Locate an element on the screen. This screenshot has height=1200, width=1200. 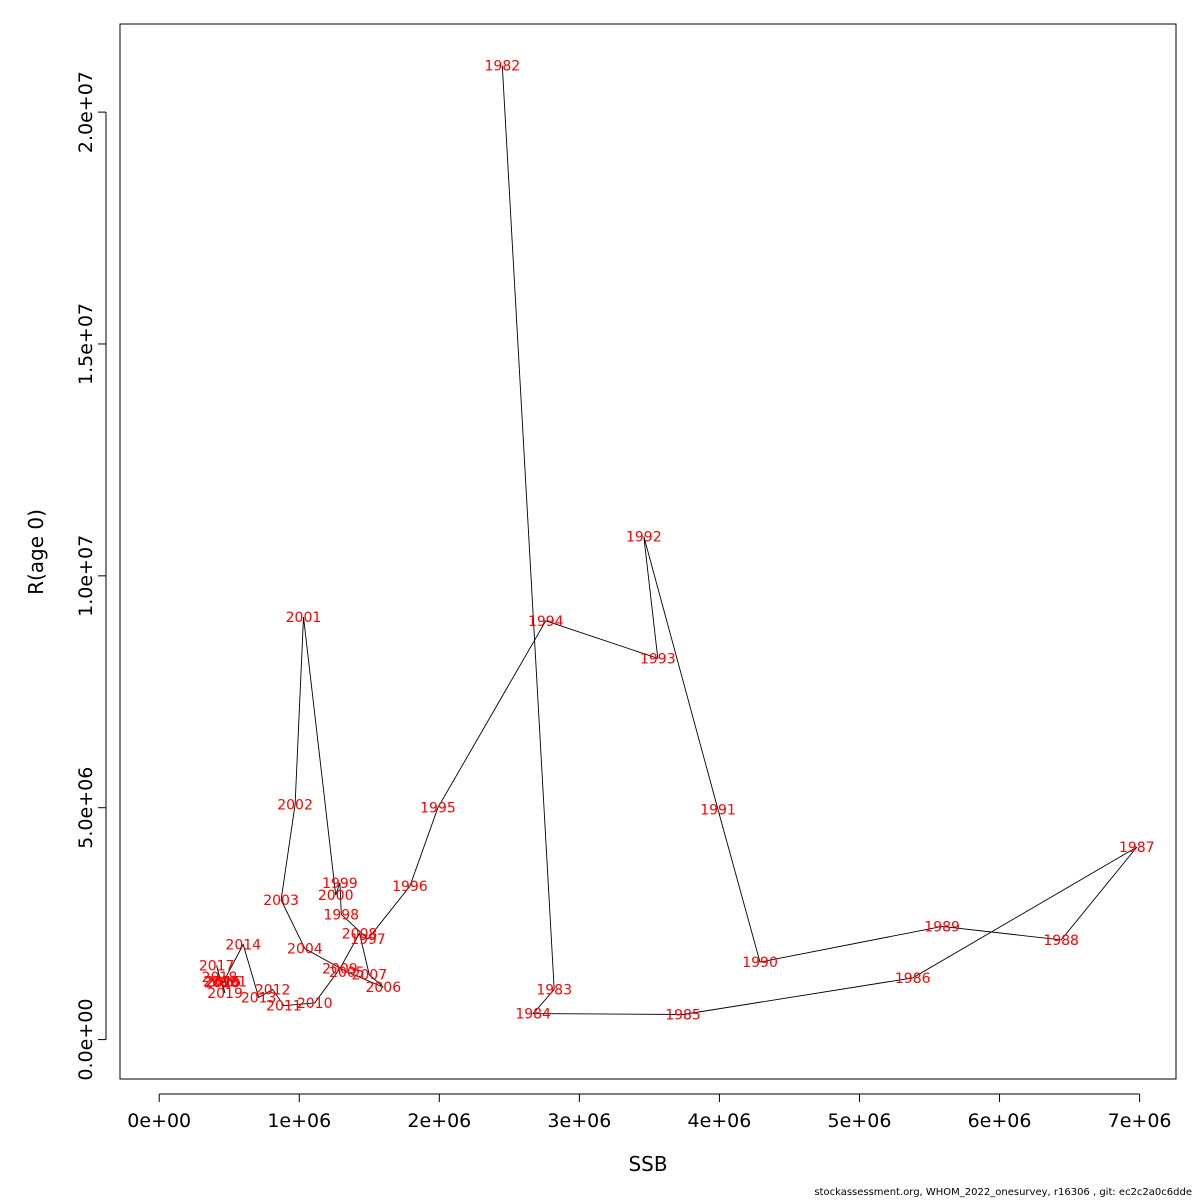
y-tick-label: 1.5e+07 is located at coordinates (86, 344).